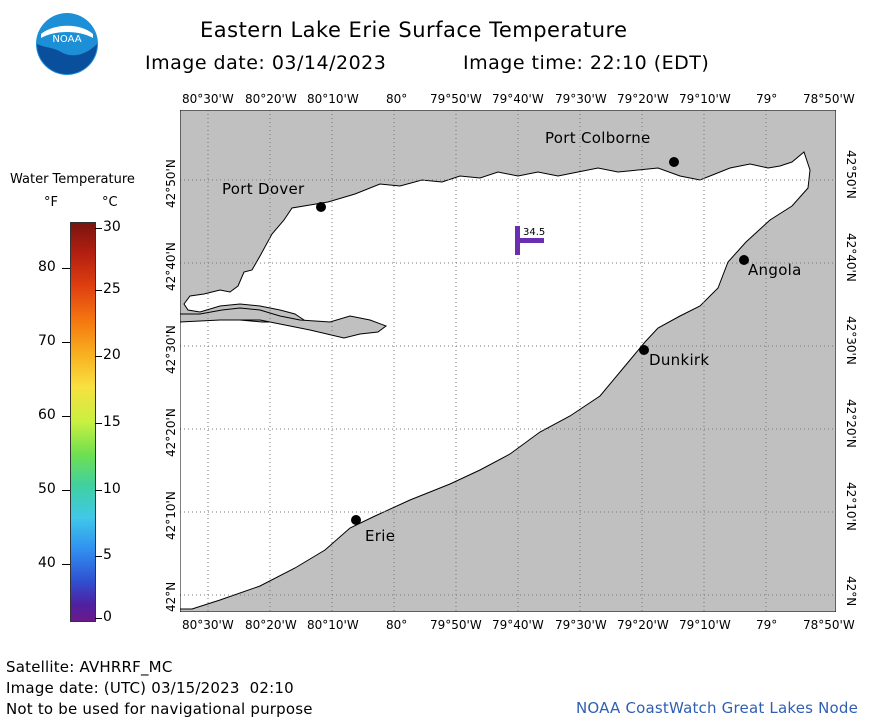  What do you see at coordinates (414, 30) in the screenshot?
I see `page-title: Eastern Lake Erie Surface Temperature` at bounding box center [414, 30].